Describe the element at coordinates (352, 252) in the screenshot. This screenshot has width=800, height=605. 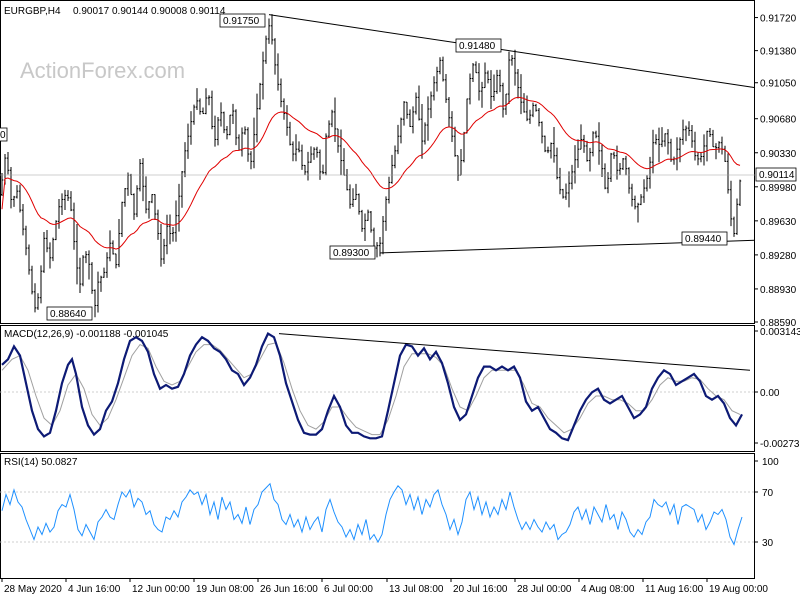
I see `callout-low-1: 0.89300` at that location.